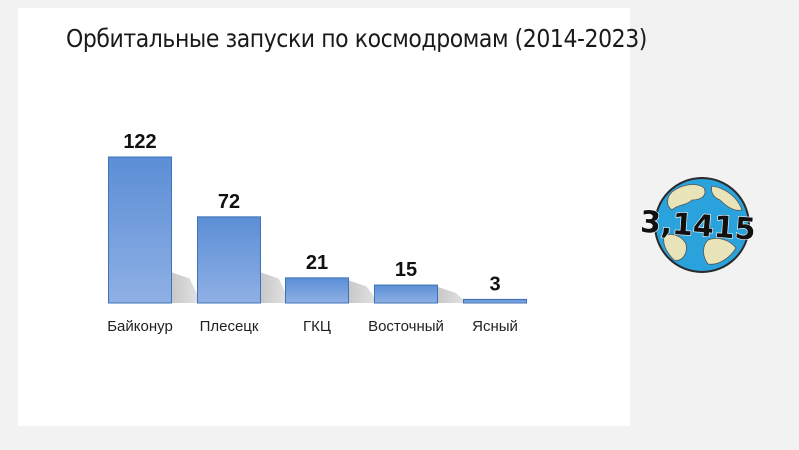 The image size is (799, 450). Describe the element at coordinates (406, 270) in the screenshot. I see `data-label: 15` at that location.